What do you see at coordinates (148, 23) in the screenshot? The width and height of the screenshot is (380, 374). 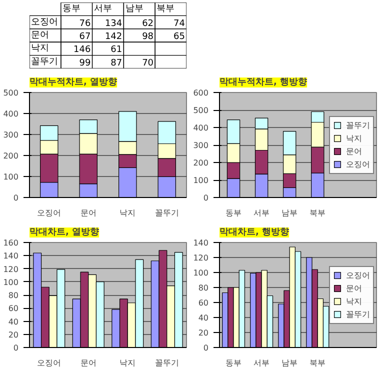 I see `data-label: 62` at bounding box center [148, 23].